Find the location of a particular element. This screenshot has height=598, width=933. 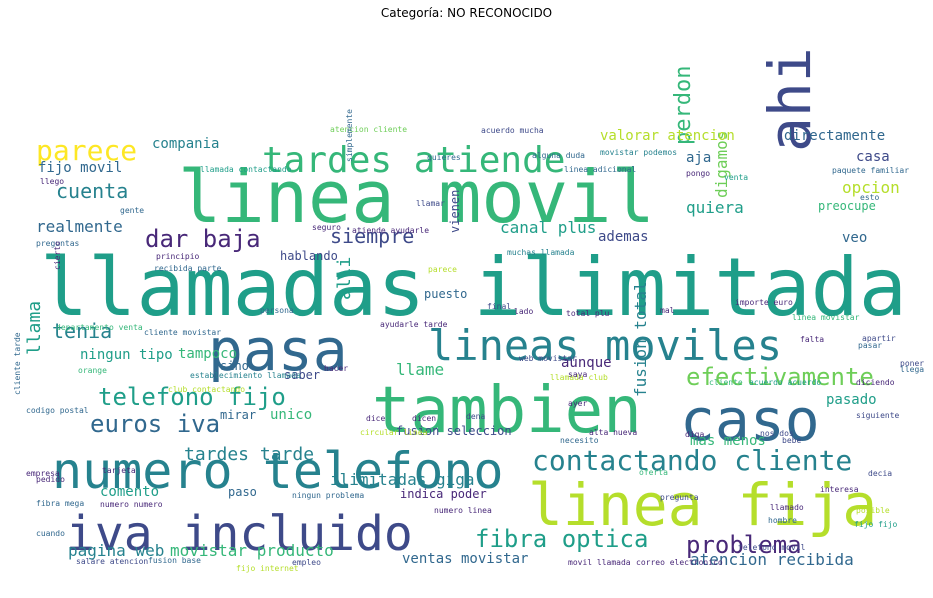

word-100: alta nueva is located at coordinates (613, 432).